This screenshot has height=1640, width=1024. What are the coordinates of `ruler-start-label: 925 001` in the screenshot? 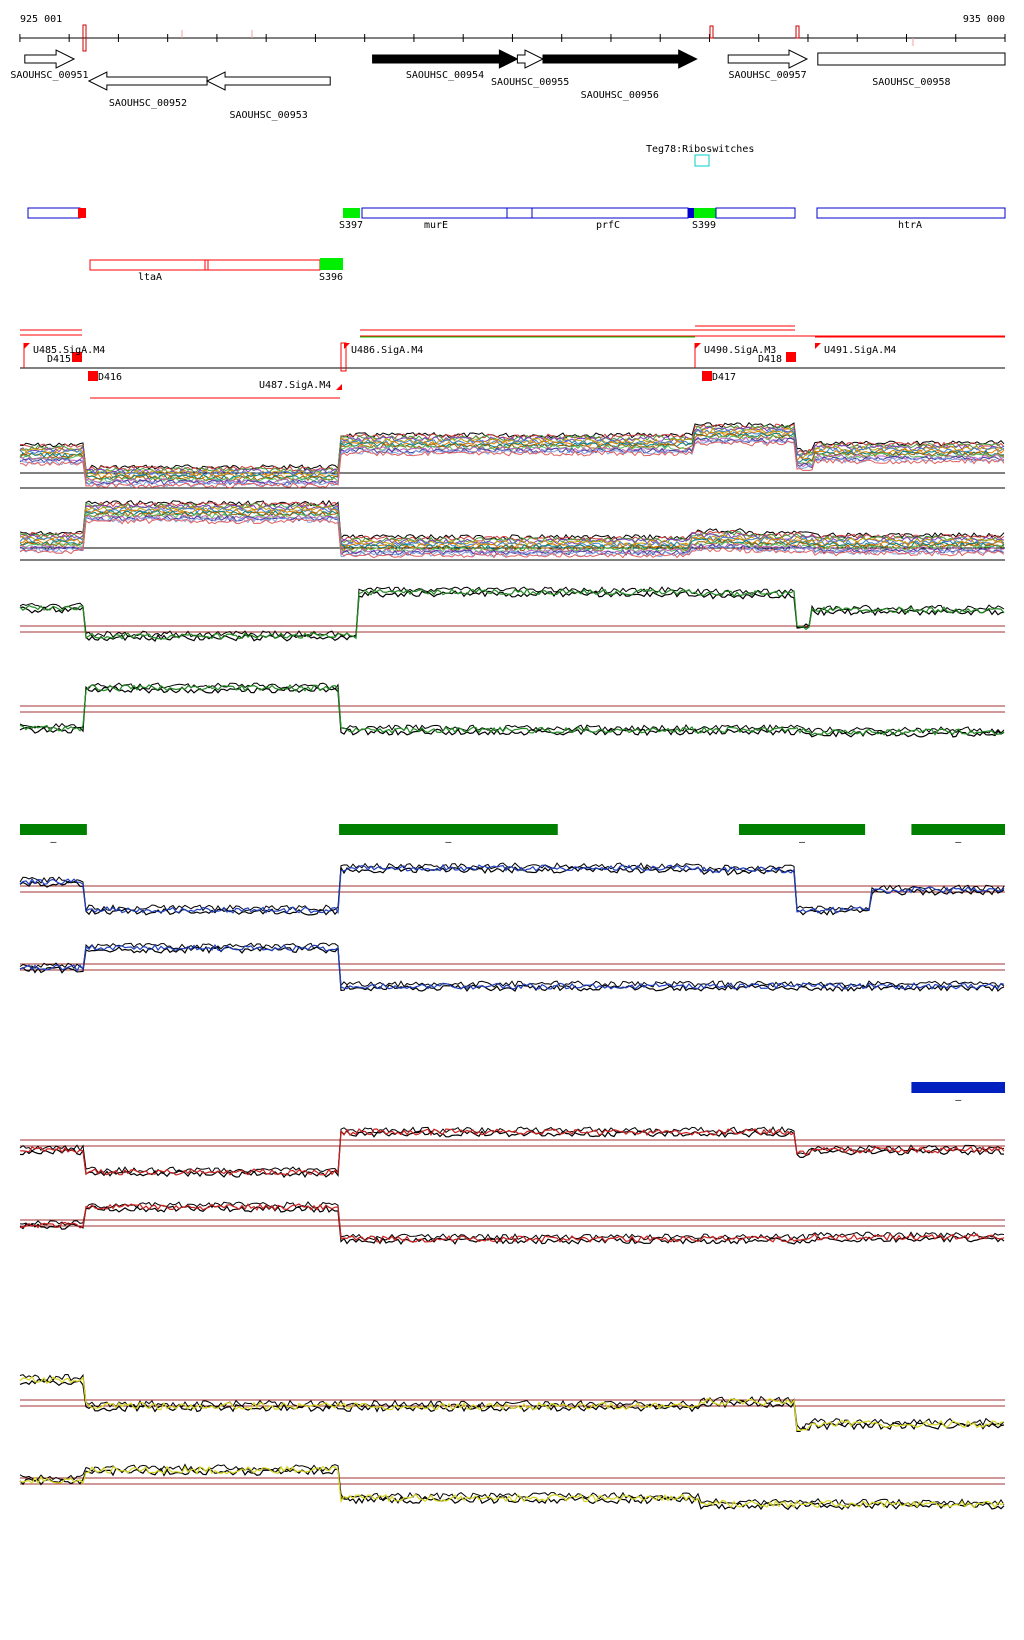 It's located at (41, 19).